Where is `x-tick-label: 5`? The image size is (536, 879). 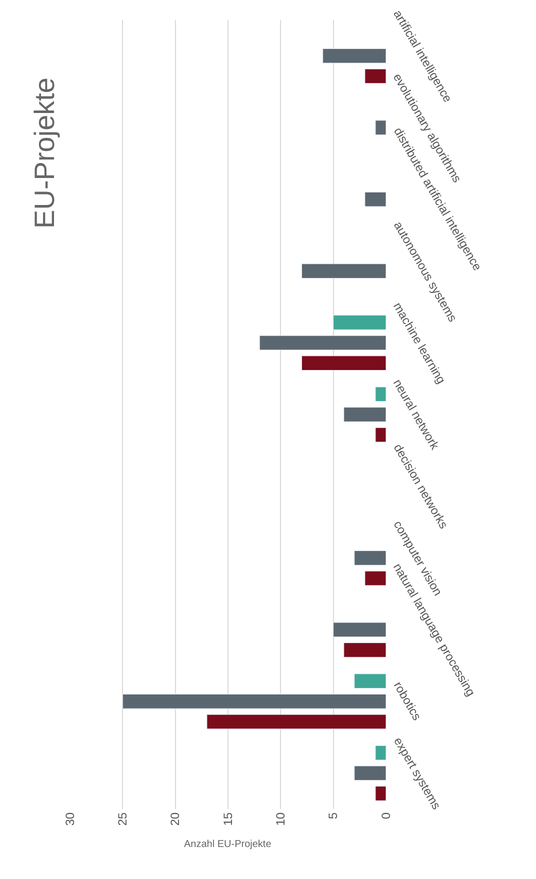
x-tick-label: 5 is located at coordinates (333, 816).